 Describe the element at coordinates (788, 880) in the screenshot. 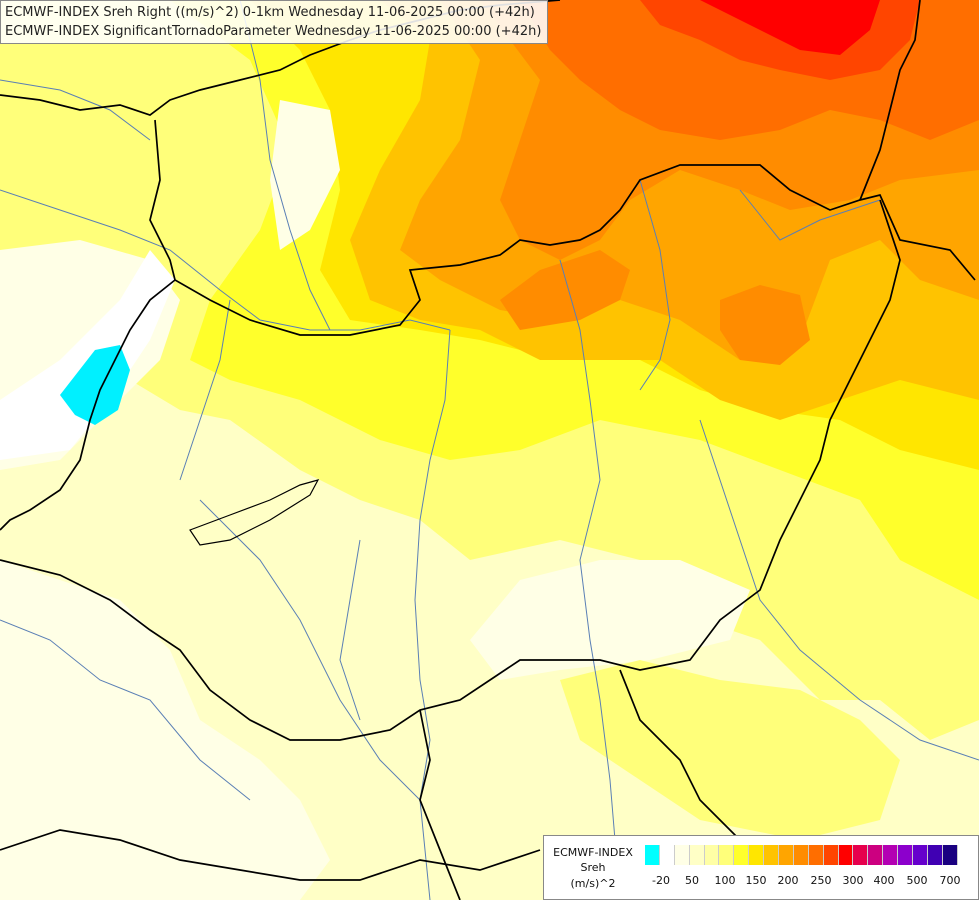

I see `legend-tick-label: 200` at that location.